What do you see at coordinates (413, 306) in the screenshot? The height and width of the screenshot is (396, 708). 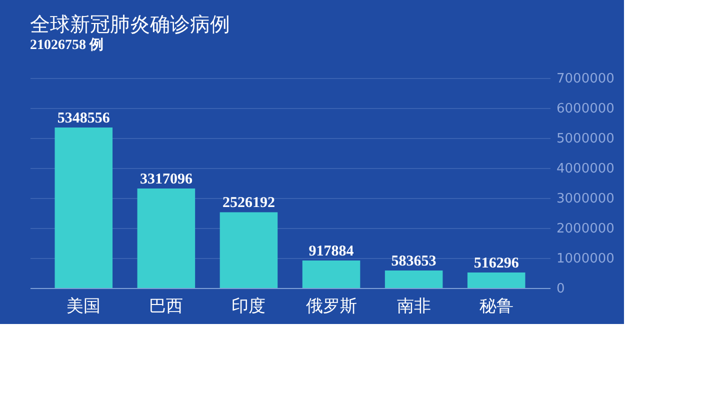 I see `x-tick-label: 南非` at bounding box center [413, 306].